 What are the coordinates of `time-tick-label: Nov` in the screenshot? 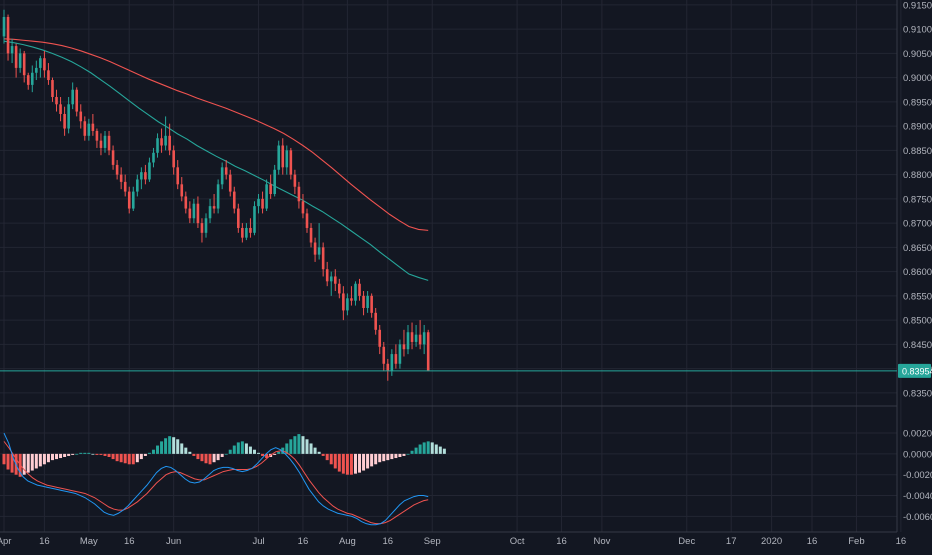 It's located at (601, 541).